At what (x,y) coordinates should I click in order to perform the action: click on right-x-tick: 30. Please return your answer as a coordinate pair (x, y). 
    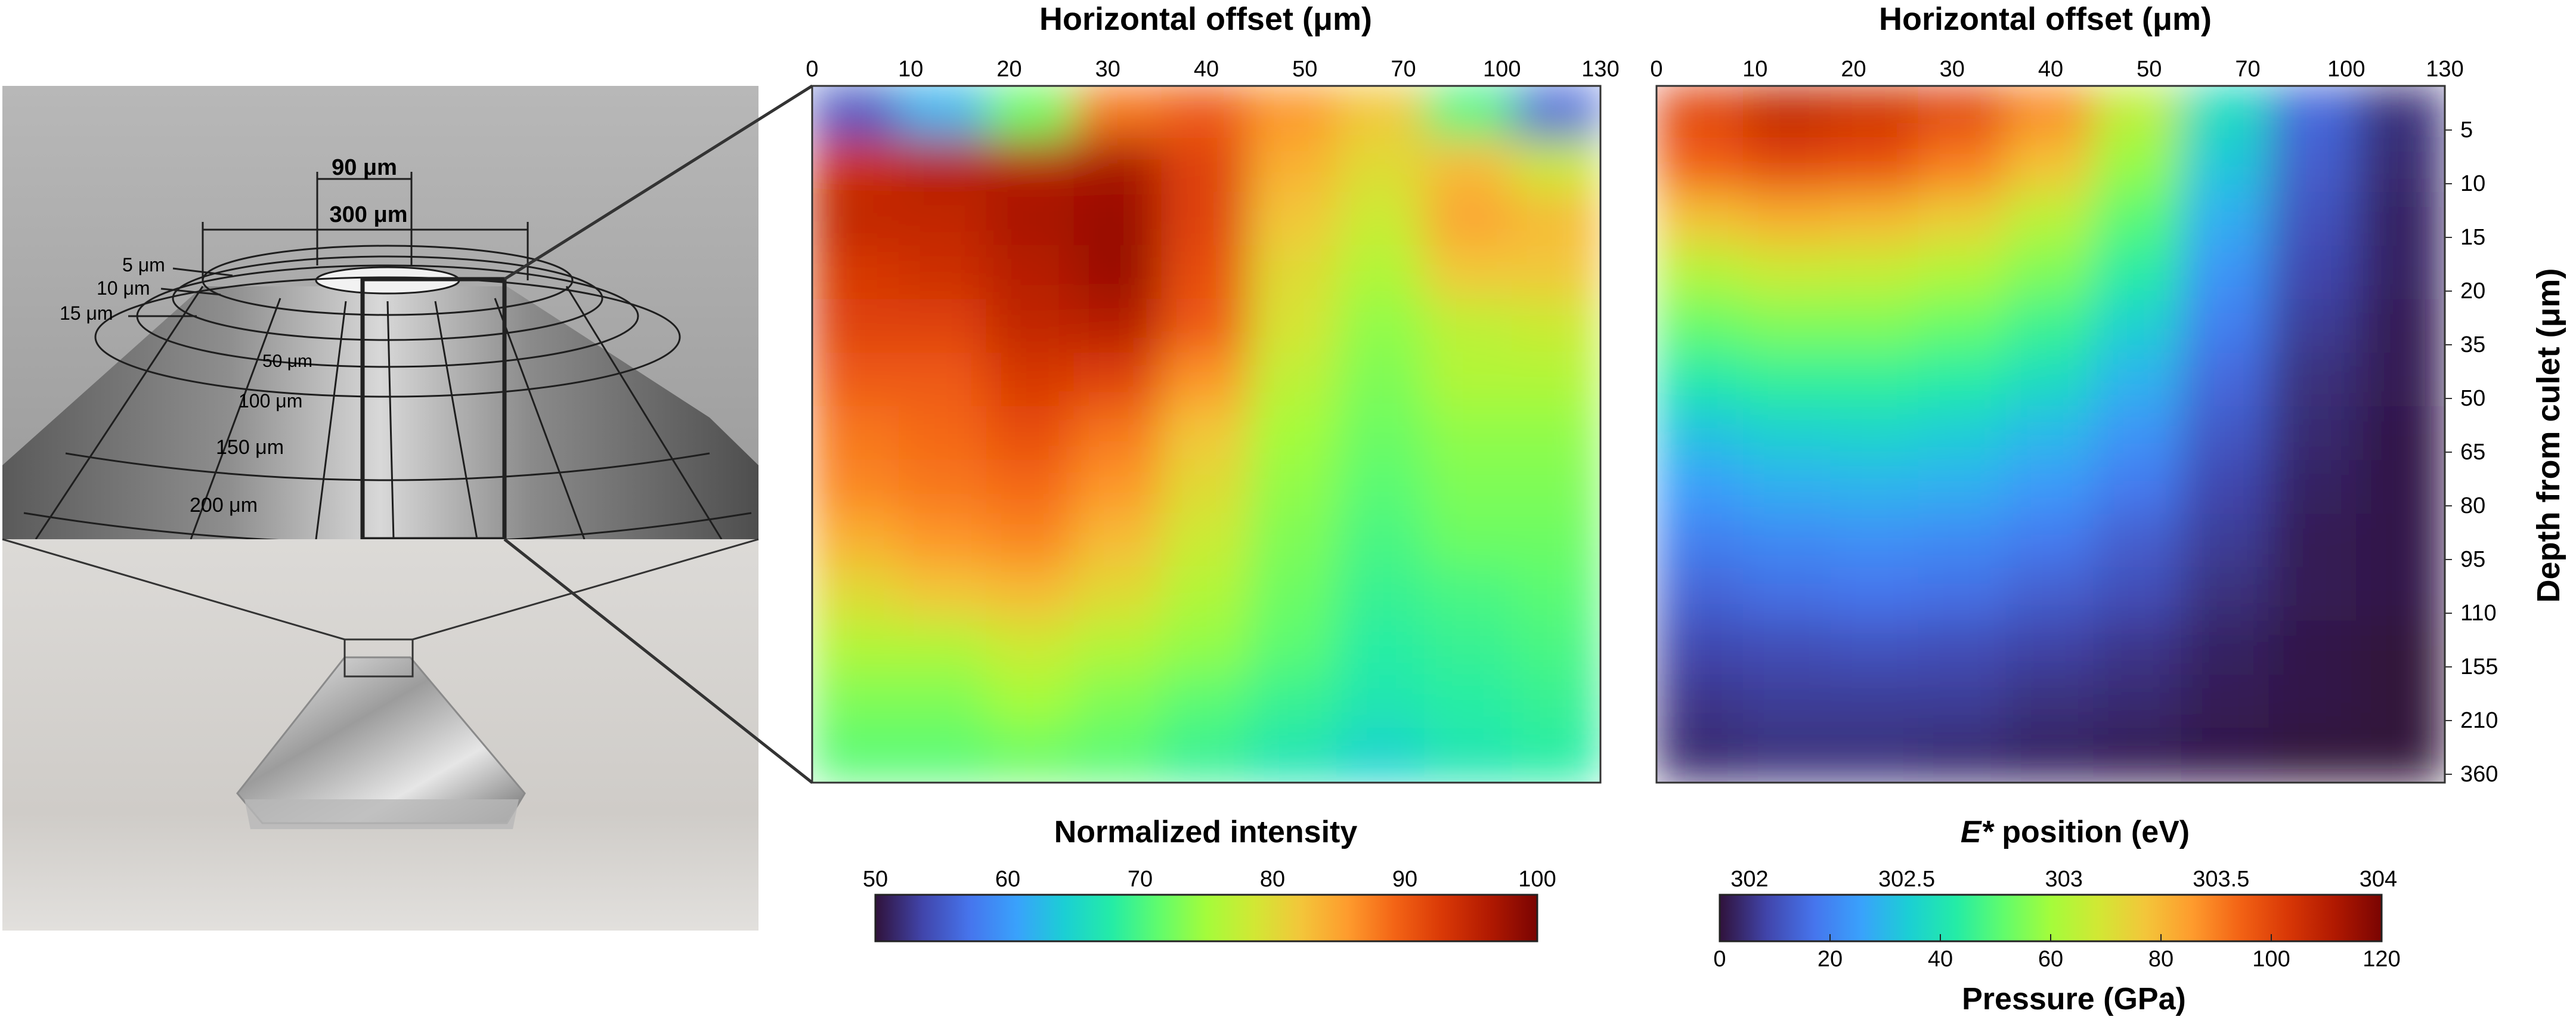
    Looking at the image, I should click on (1952, 69).